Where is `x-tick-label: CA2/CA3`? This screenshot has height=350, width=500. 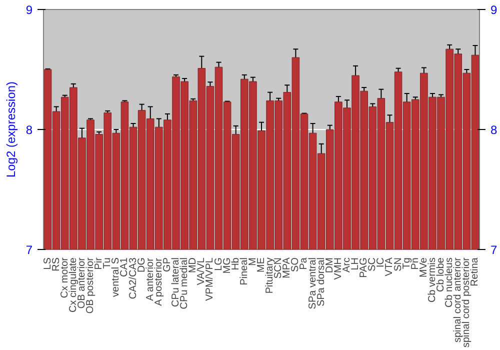
x-tick-label: CA2/CA3 is located at coordinates (133, 278).